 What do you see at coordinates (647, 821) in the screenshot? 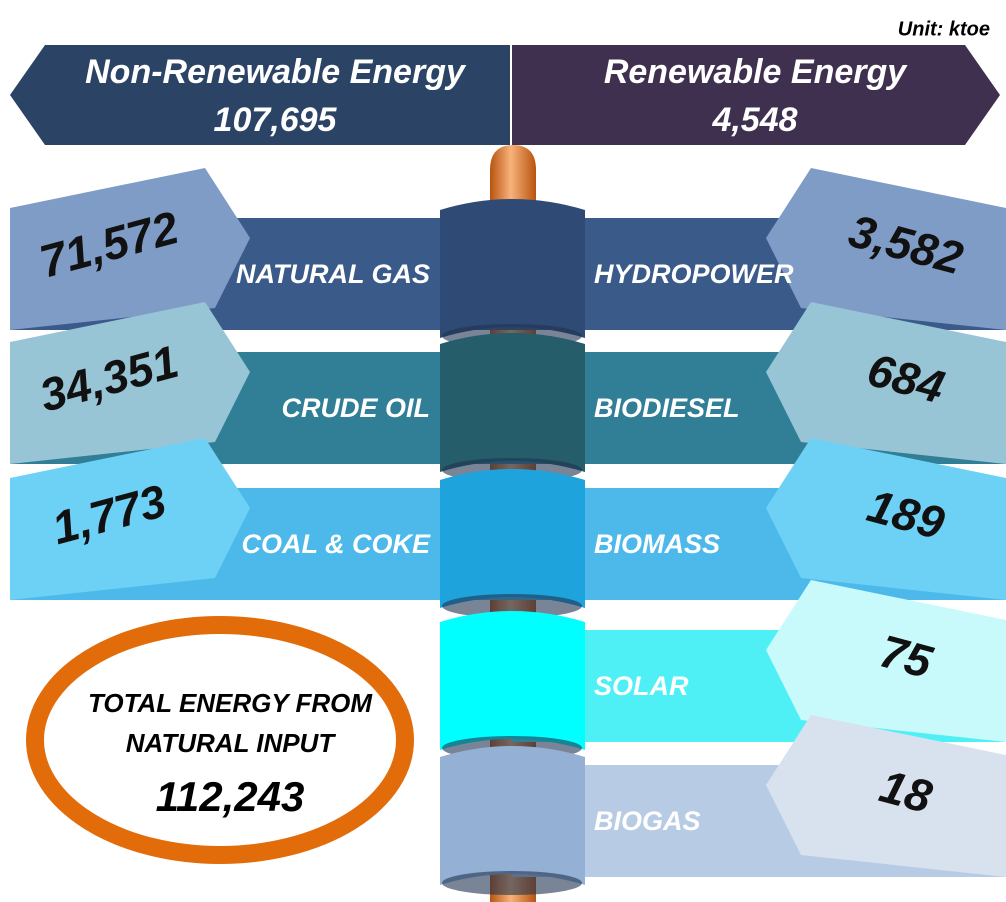
I see `item-label: BIOGAS` at bounding box center [647, 821].